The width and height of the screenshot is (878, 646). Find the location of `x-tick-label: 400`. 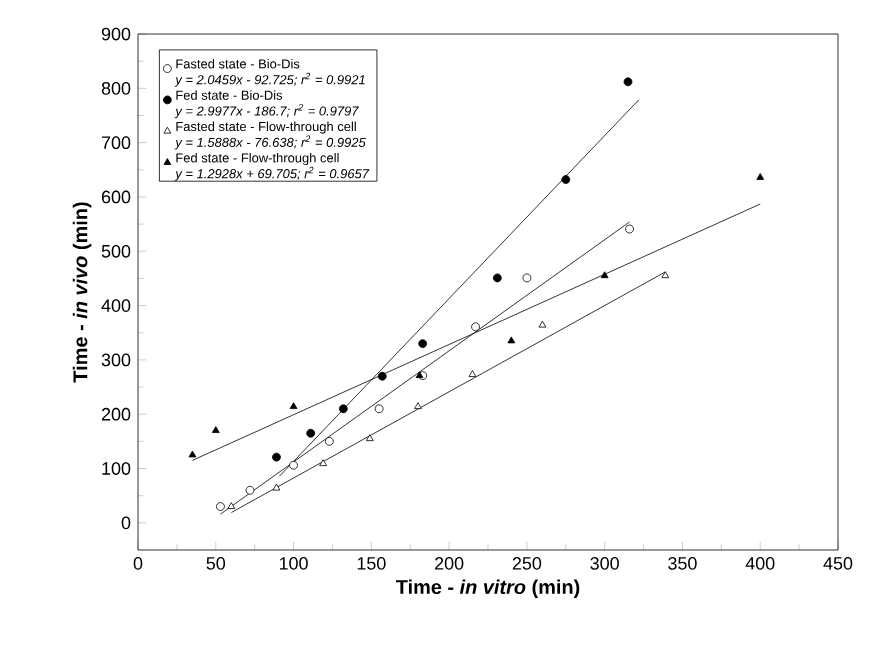

x-tick-label: 400 is located at coordinates (760, 563).